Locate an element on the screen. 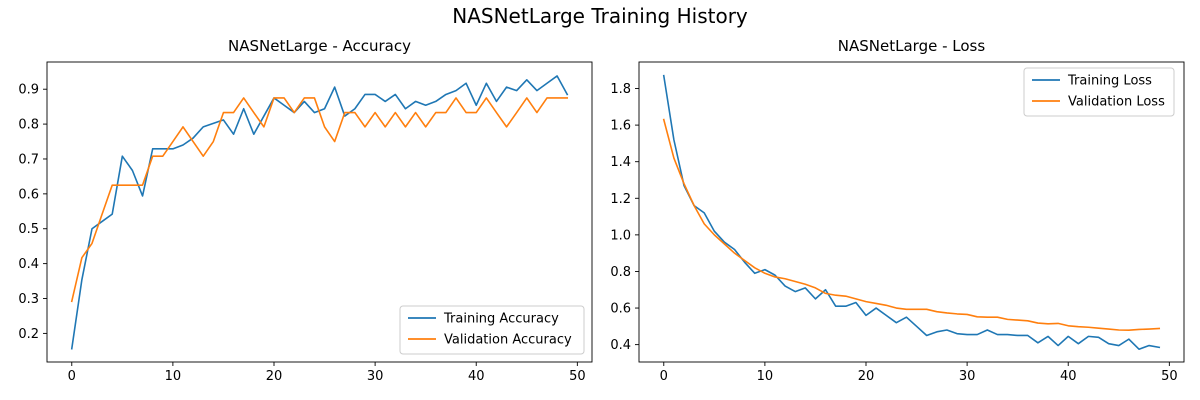 Image resolution: width=1200 pixels, height=400 pixels. loss-y-tick-label: 0.4 is located at coordinates (620, 345).